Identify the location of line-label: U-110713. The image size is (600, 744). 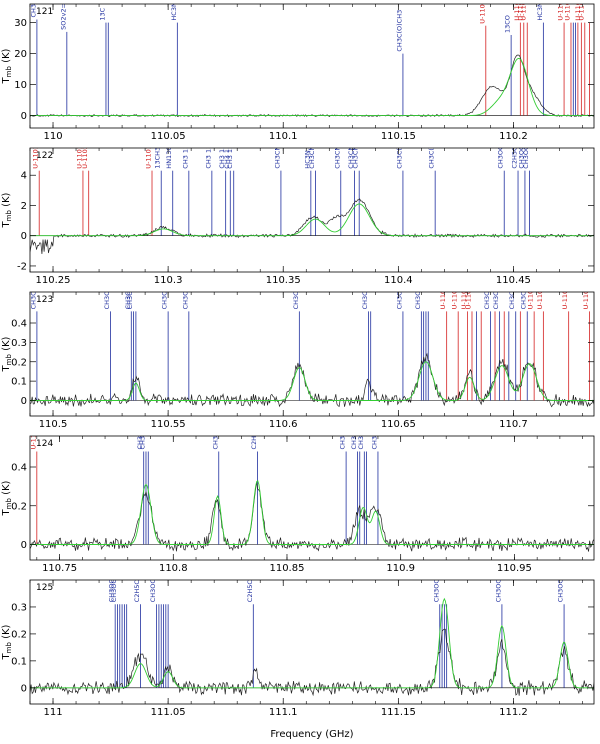
(540, 293).